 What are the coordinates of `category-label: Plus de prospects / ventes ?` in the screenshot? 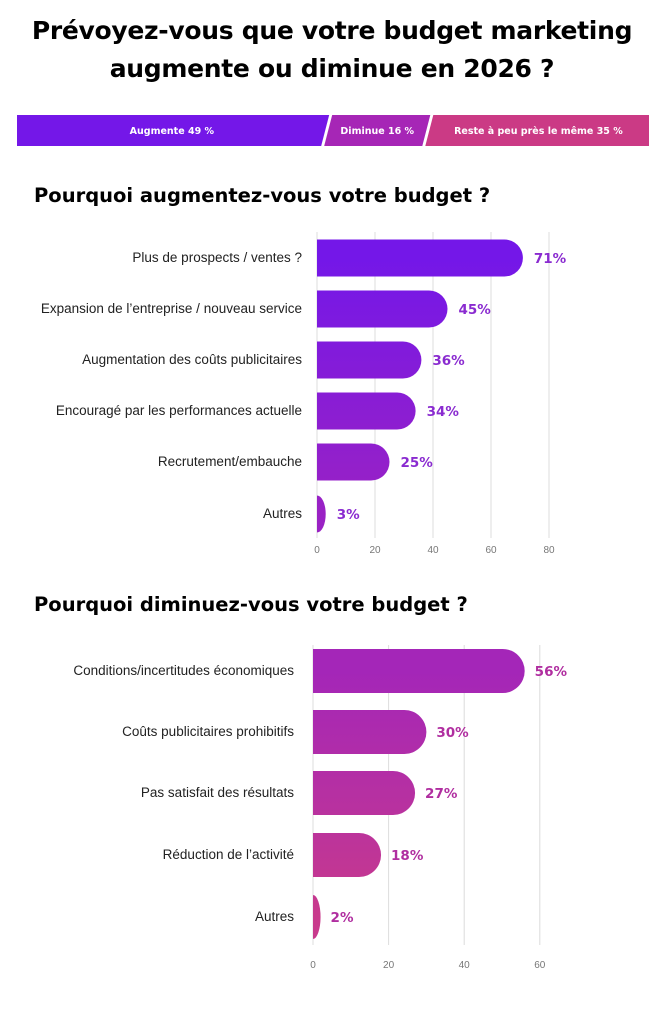 It's located at (217, 257).